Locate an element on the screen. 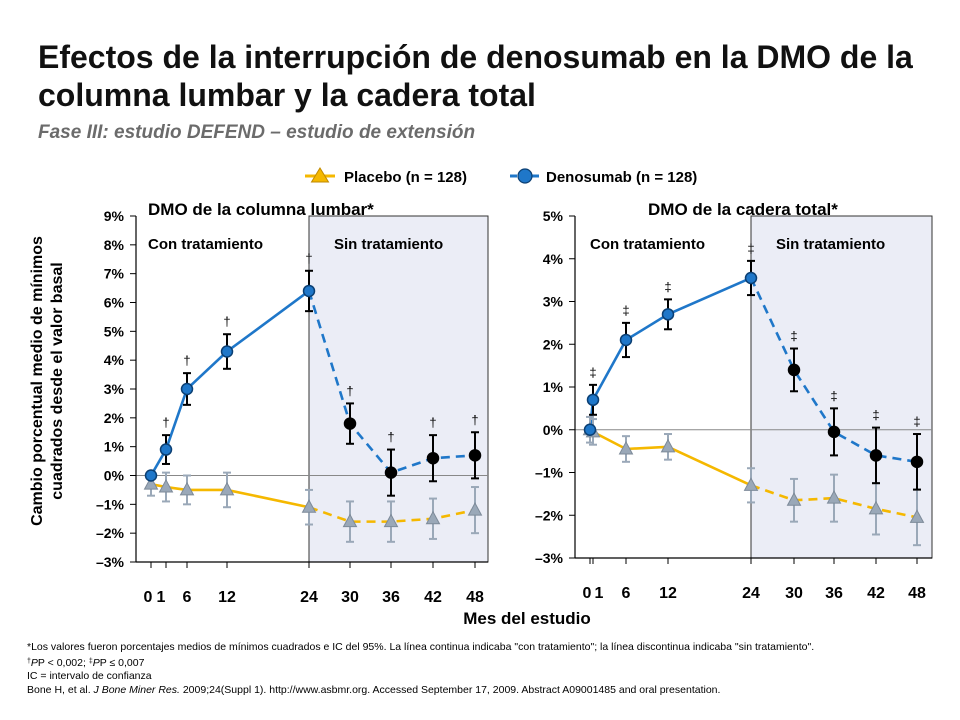  legend-denosumab-label: Denosumab (n = 128) is located at coordinates (621, 177).